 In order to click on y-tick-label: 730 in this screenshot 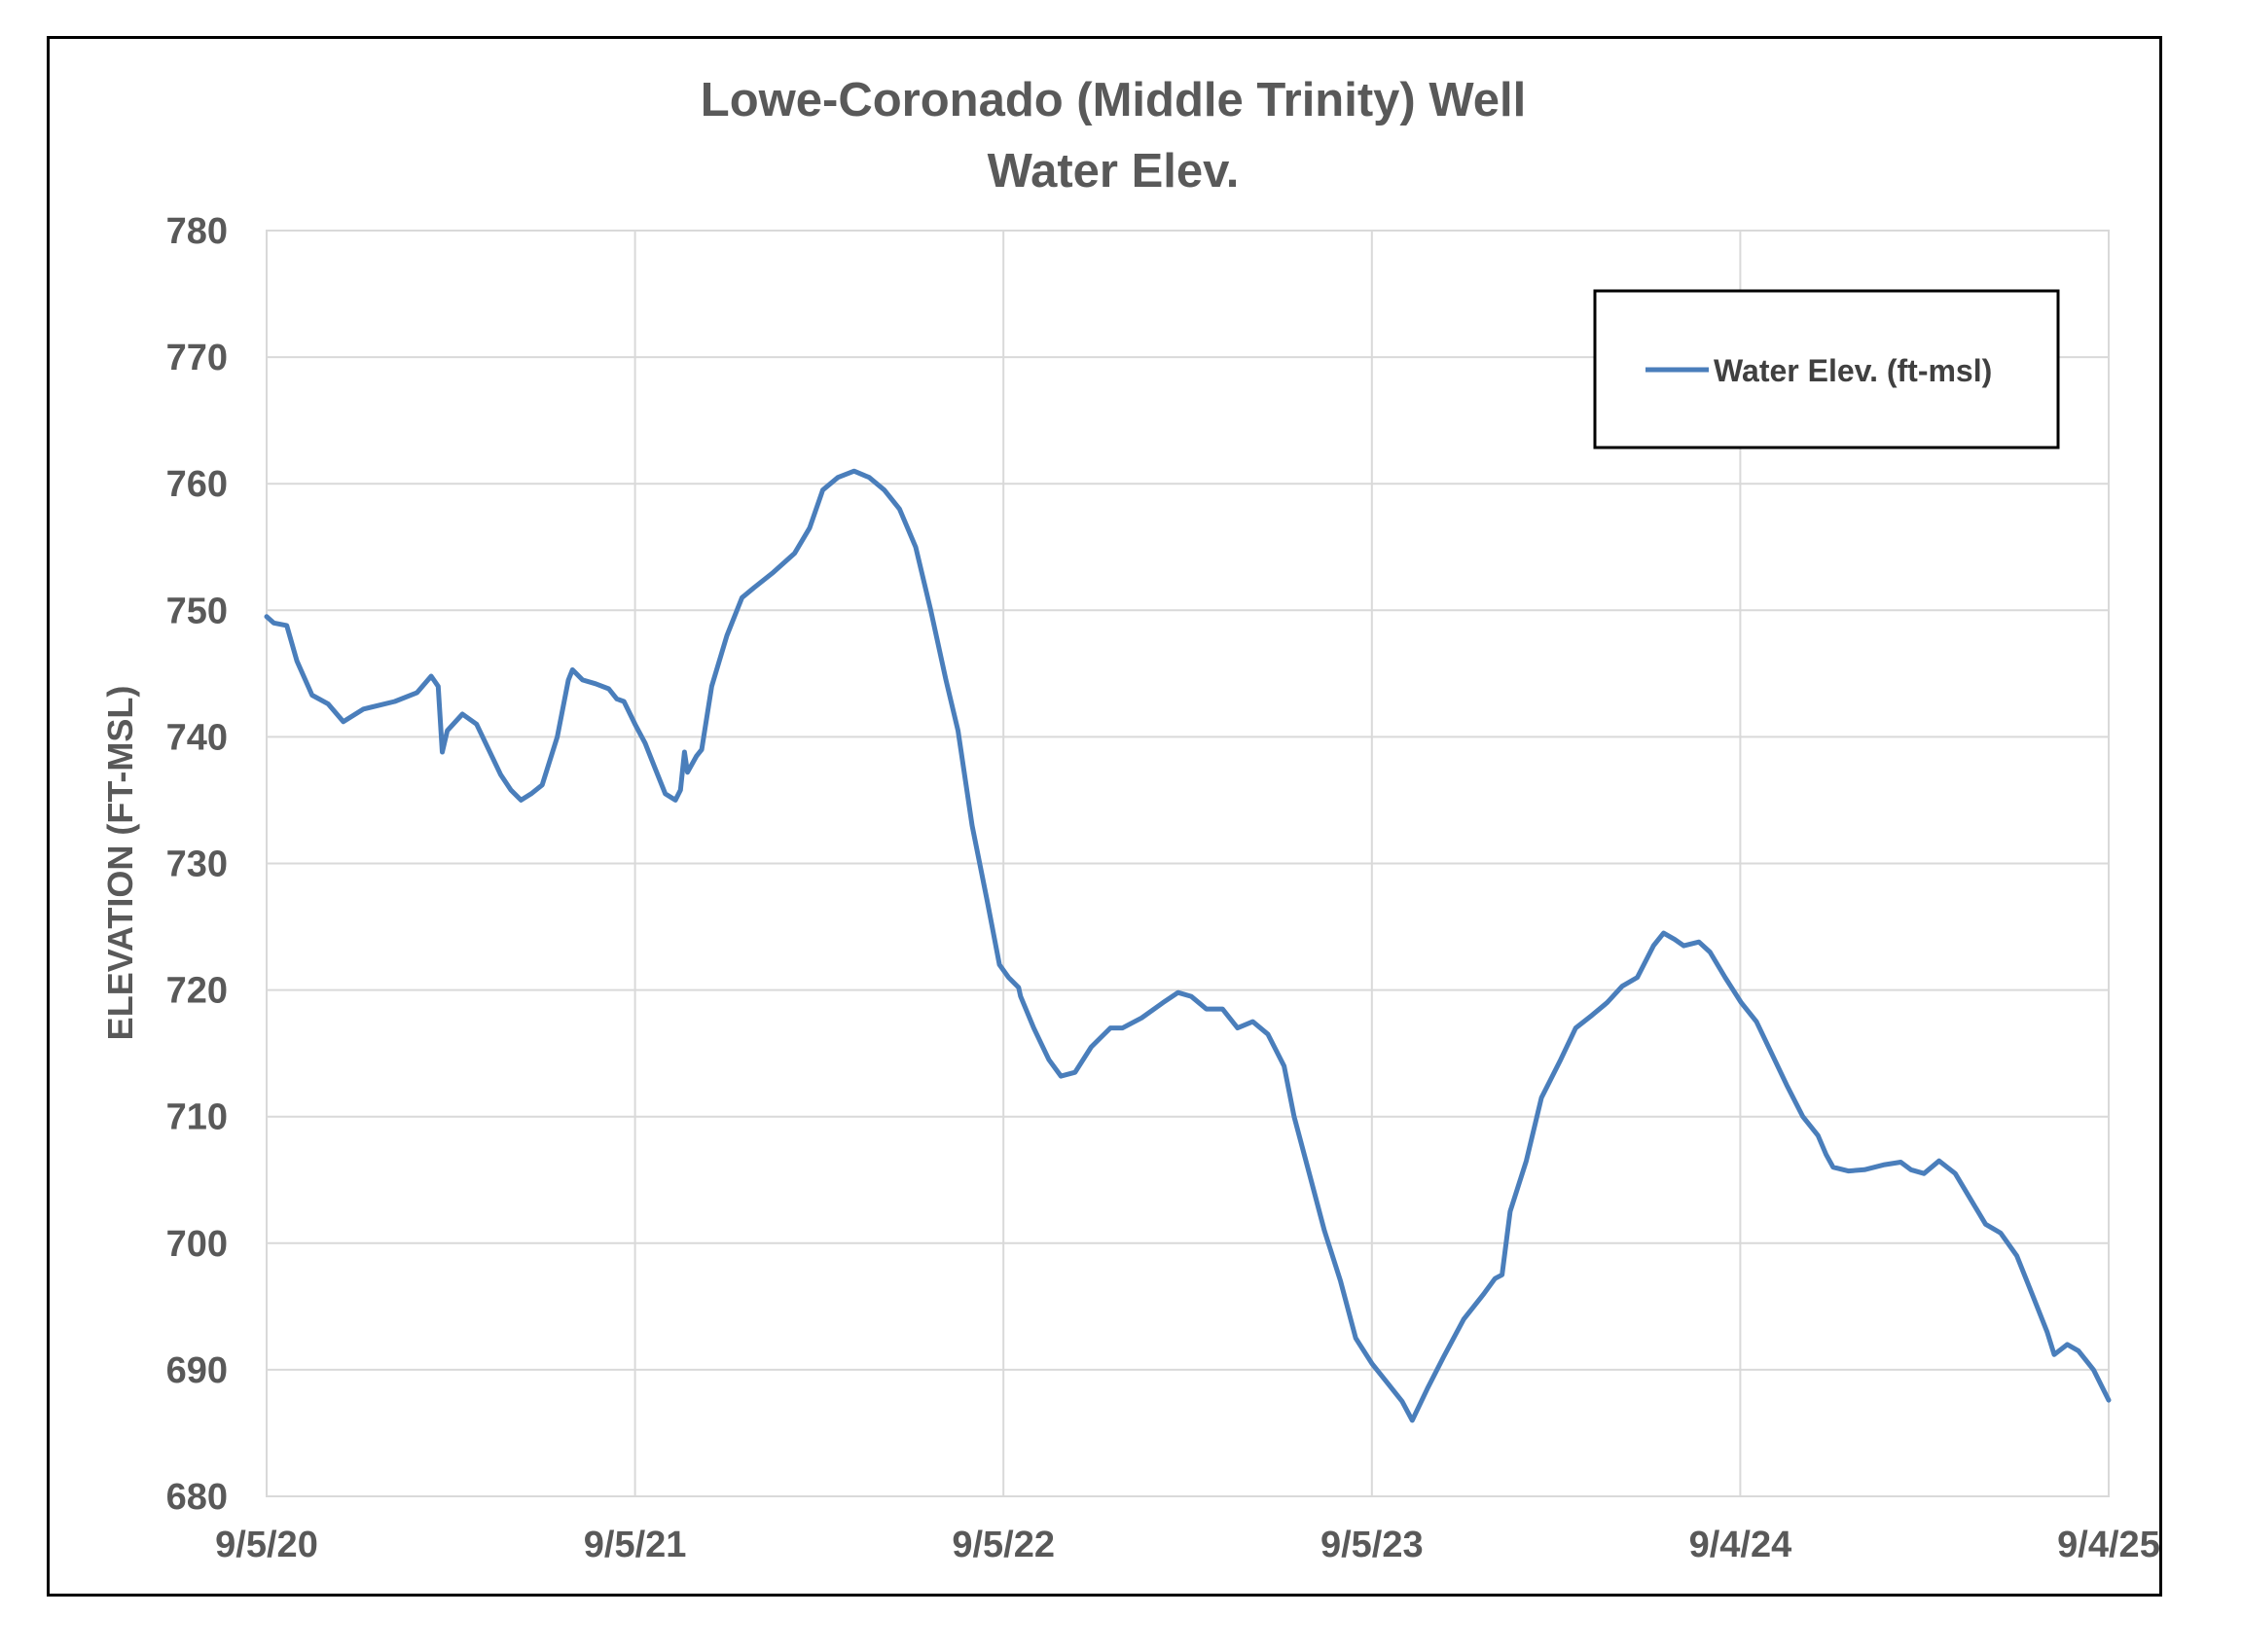, I will do `click(197, 864)`.